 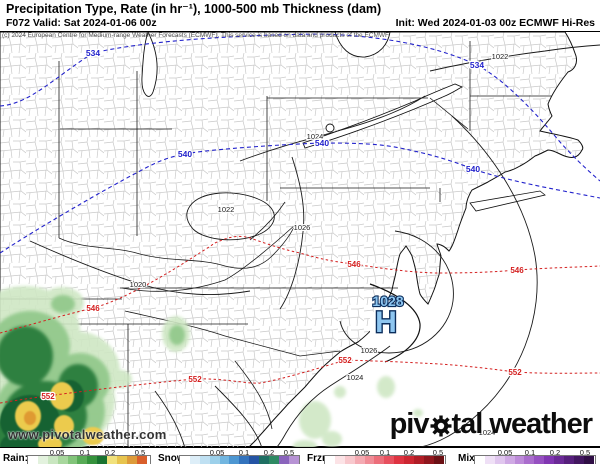 What do you see at coordinates (173, 458) in the screenshot?
I see `legend-label: Snow:` at bounding box center [173, 458].